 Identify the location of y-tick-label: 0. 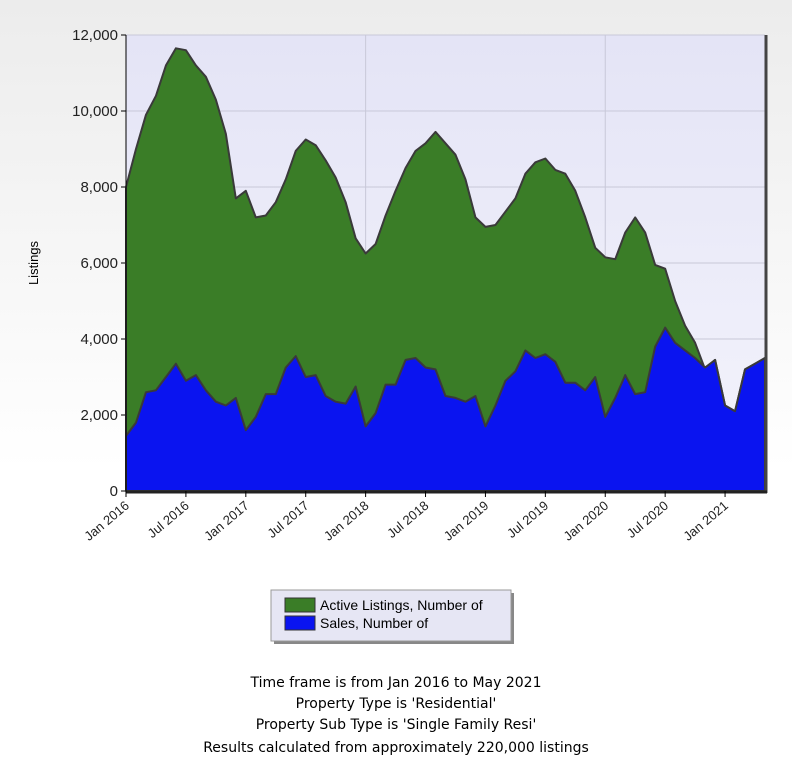
(114, 491).